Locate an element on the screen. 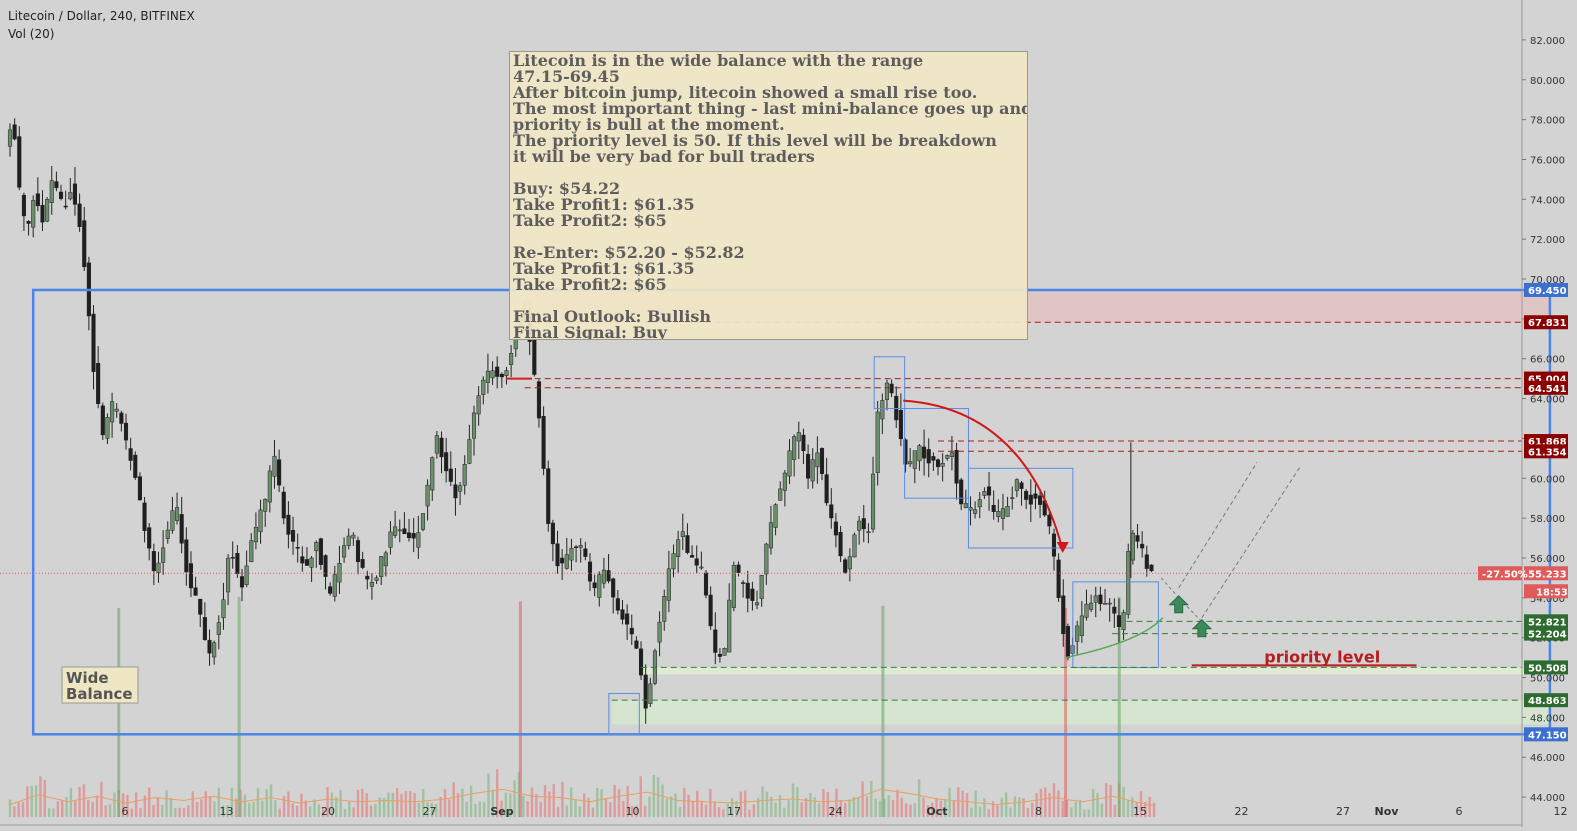  y-tick-label: 80.000 is located at coordinates (1547, 81).